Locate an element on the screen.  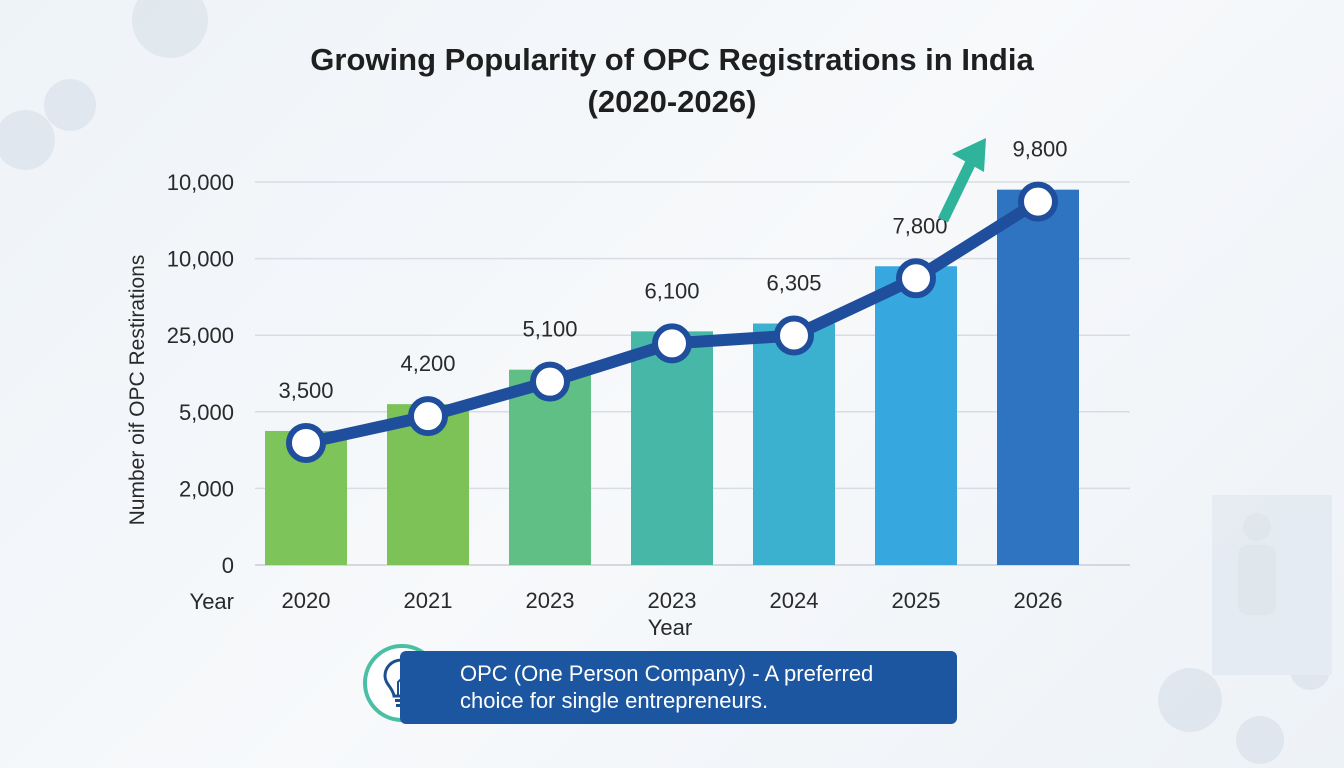
x-tick-label: 2020 is located at coordinates (306, 600).